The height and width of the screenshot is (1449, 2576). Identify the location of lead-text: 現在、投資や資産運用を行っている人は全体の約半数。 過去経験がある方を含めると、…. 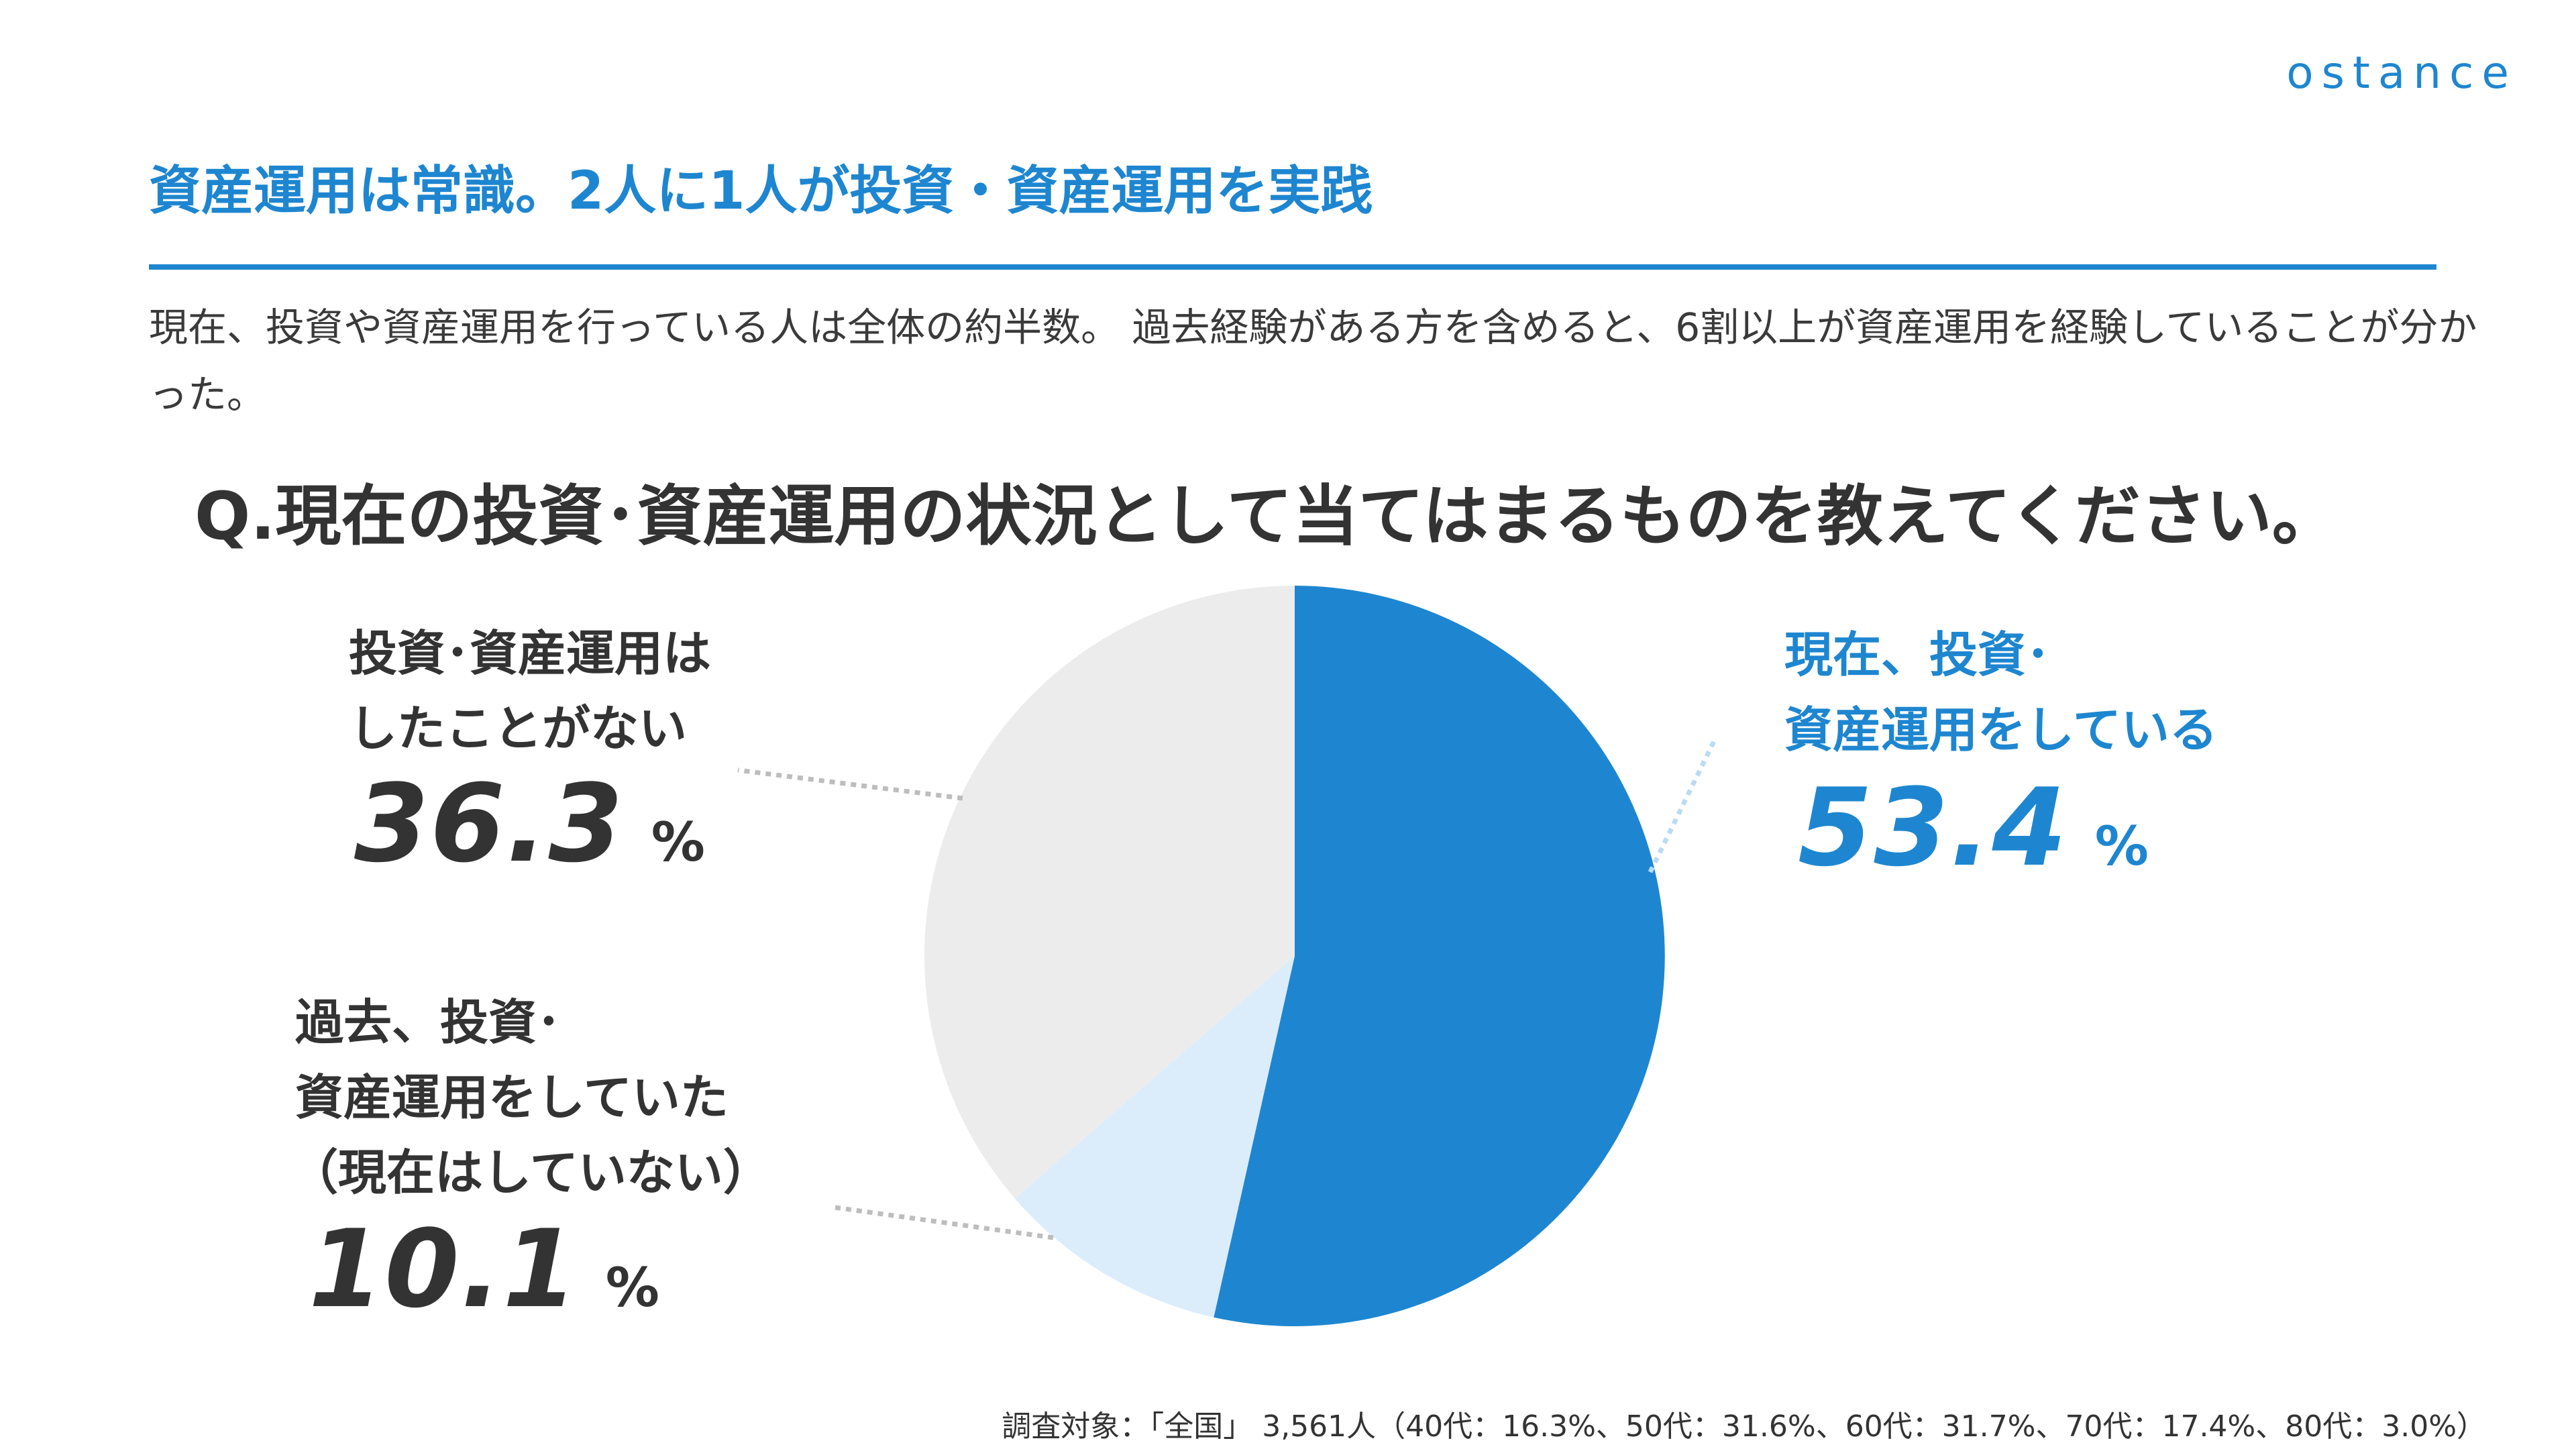
(1313, 361).